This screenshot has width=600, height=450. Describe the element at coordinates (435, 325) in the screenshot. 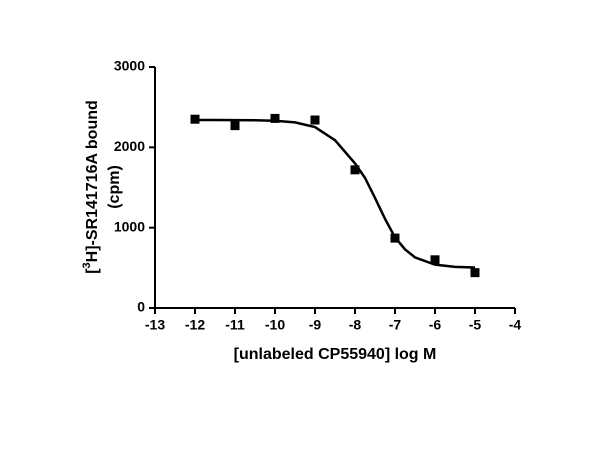

I see `x-tick-label: -6` at that location.